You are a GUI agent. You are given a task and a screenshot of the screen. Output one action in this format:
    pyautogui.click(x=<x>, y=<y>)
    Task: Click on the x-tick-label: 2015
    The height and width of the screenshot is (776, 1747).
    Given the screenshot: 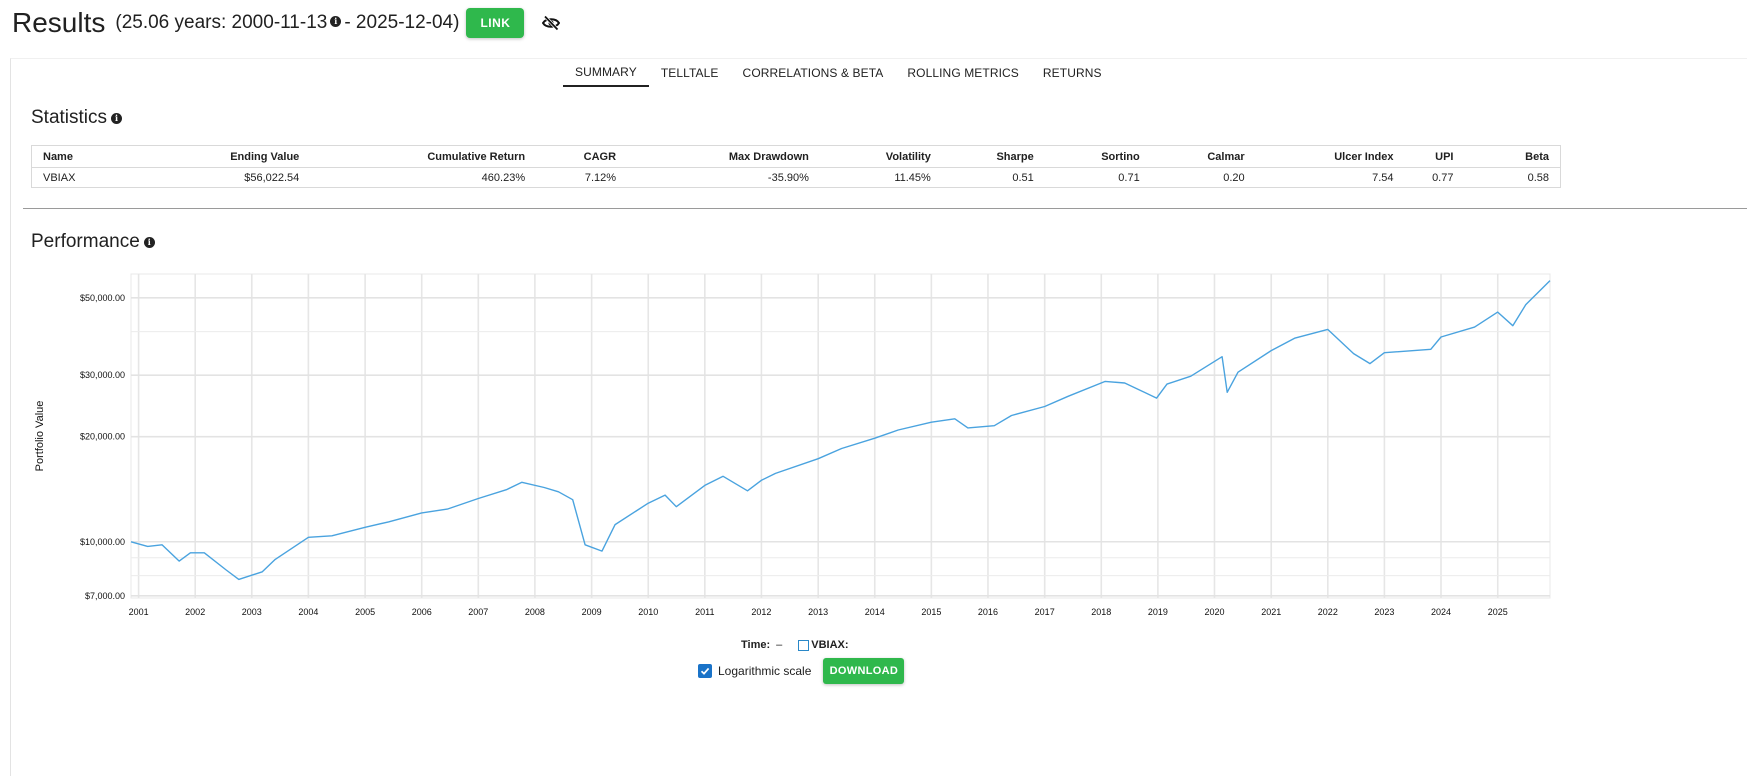 What is the action you would take?
    pyautogui.click(x=931, y=612)
    